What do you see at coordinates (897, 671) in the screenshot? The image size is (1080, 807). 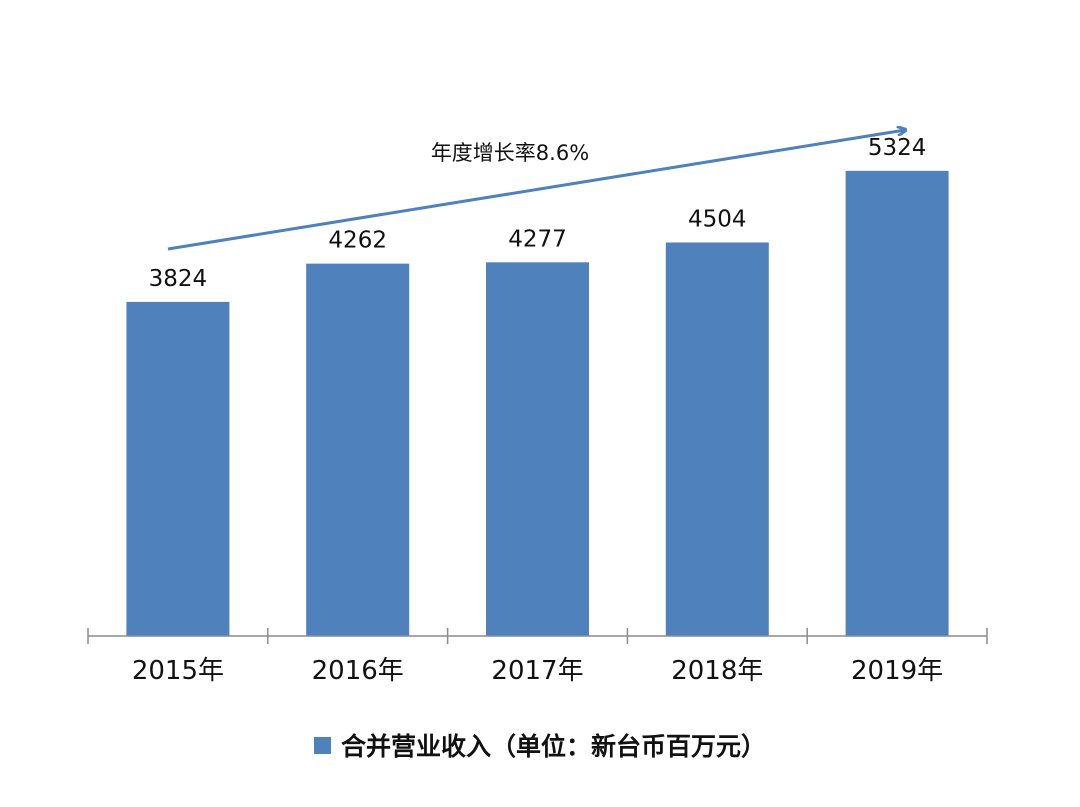 I see `x-tick-label: 2019年` at bounding box center [897, 671].